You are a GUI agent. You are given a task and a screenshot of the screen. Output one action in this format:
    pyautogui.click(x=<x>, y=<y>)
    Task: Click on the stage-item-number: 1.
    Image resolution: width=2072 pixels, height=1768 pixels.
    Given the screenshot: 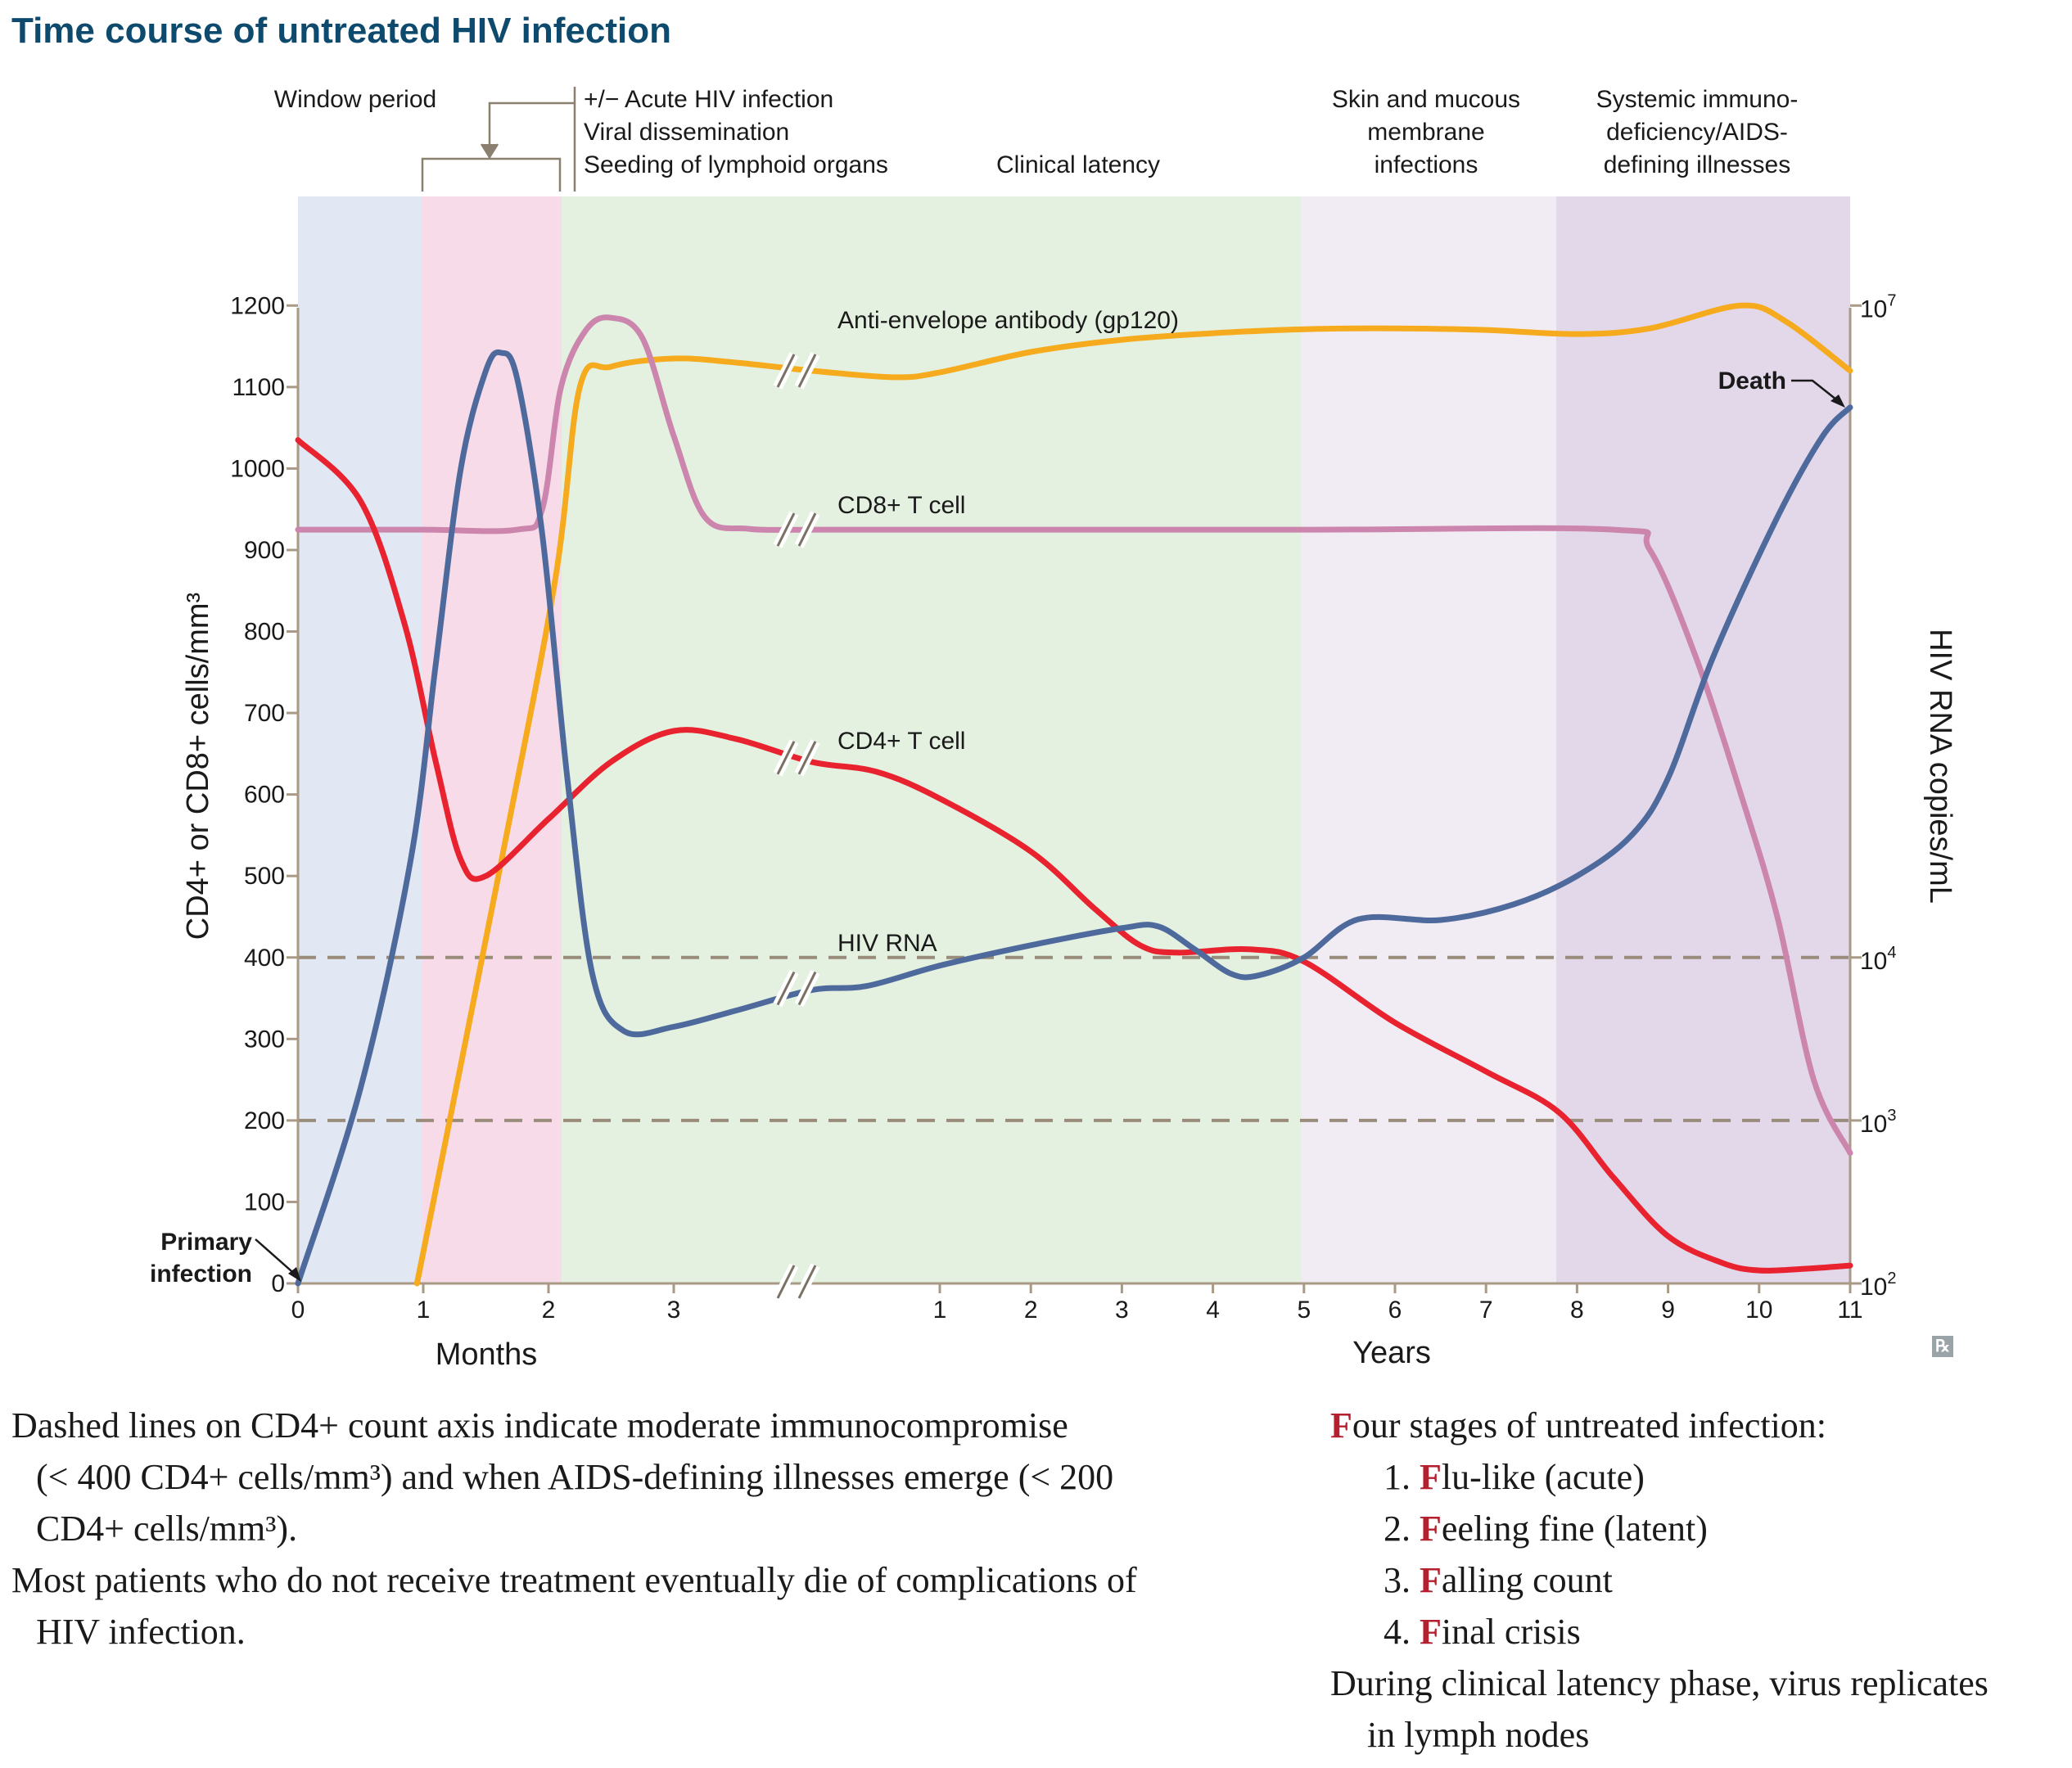 What is the action you would take?
    pyautogui.click(x=1402, y=1477)
    